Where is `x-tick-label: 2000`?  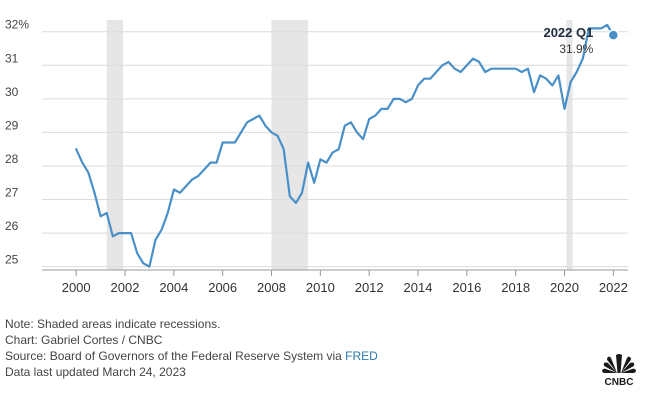 x-tick-label: 2000 is located at coordinates (76, 287).